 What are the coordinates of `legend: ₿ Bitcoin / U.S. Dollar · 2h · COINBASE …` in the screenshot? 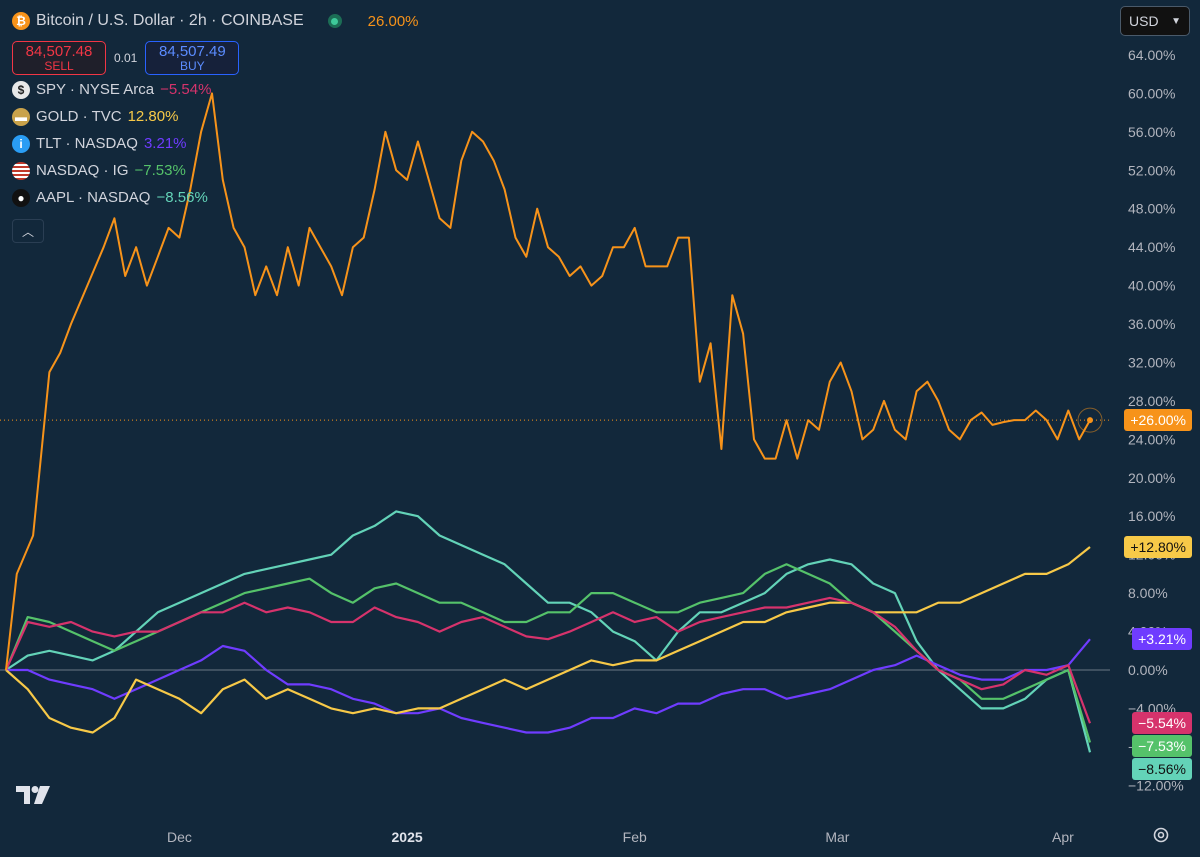 It's located at (215, 125).